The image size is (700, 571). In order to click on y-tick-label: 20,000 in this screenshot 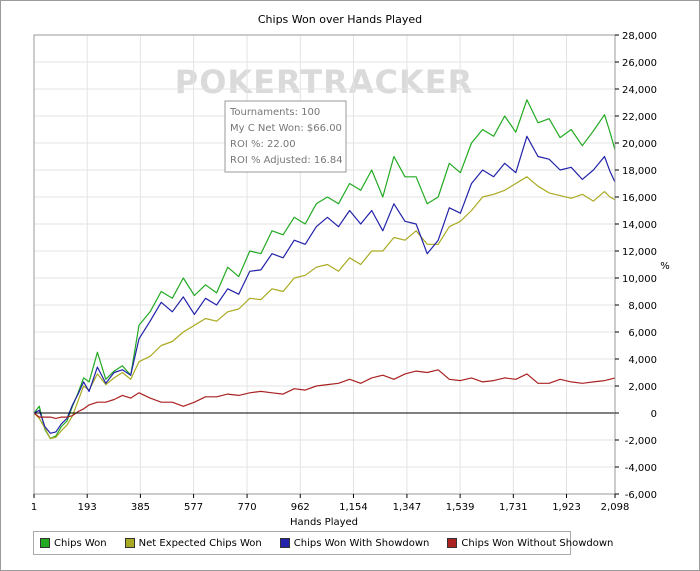, I will do `click(639, 144)`.